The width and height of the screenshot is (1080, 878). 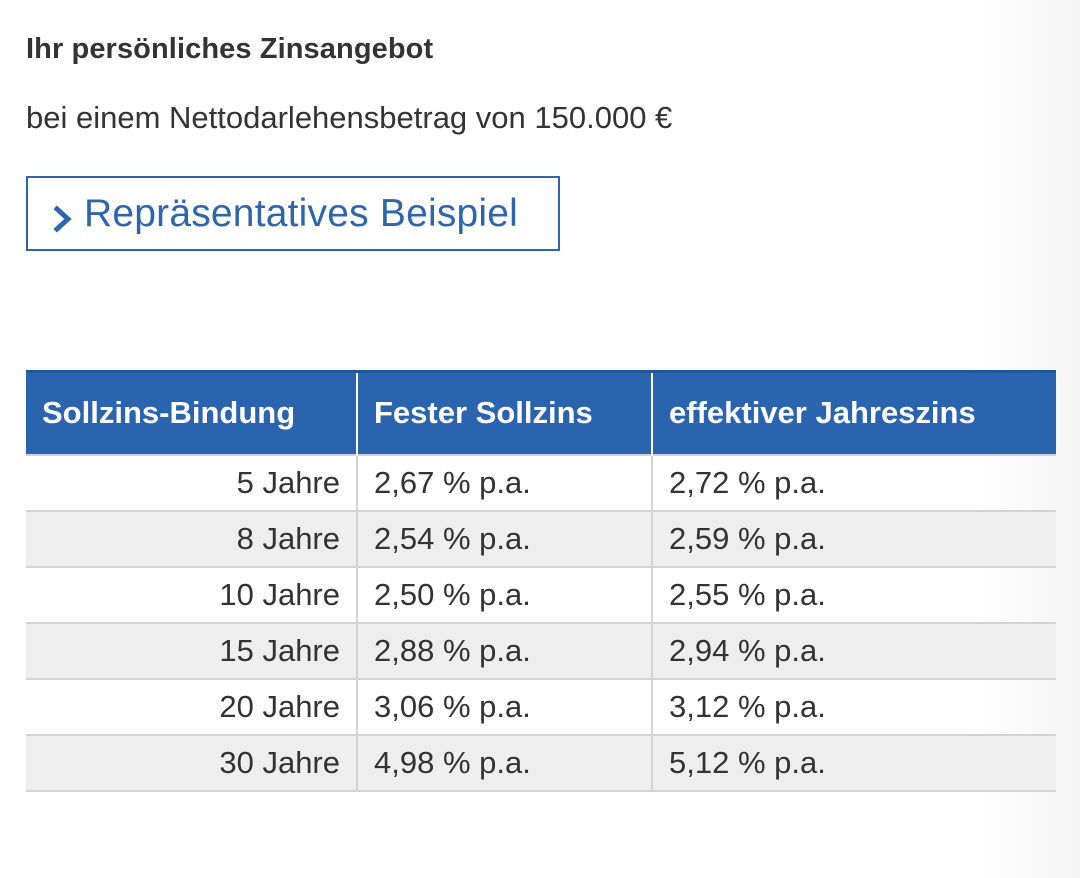 I want to click on effective-rate-cell: 3,12 % p.a., so click(x=854, y=707).